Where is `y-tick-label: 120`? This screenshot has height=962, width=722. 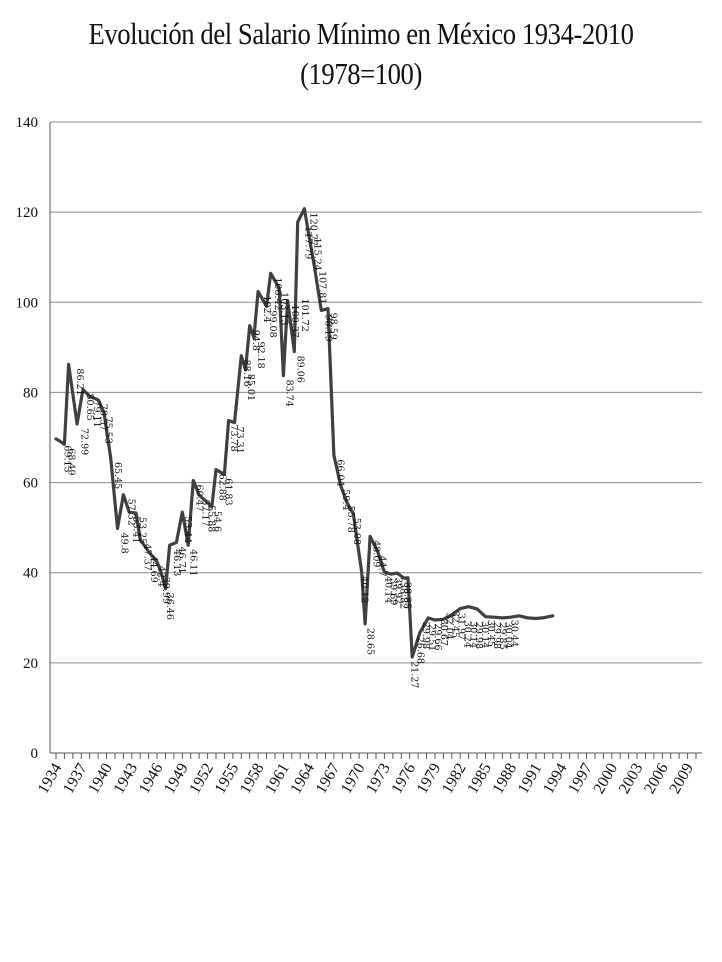
y-tick-label: 120 is located at coordinates (27, 213).